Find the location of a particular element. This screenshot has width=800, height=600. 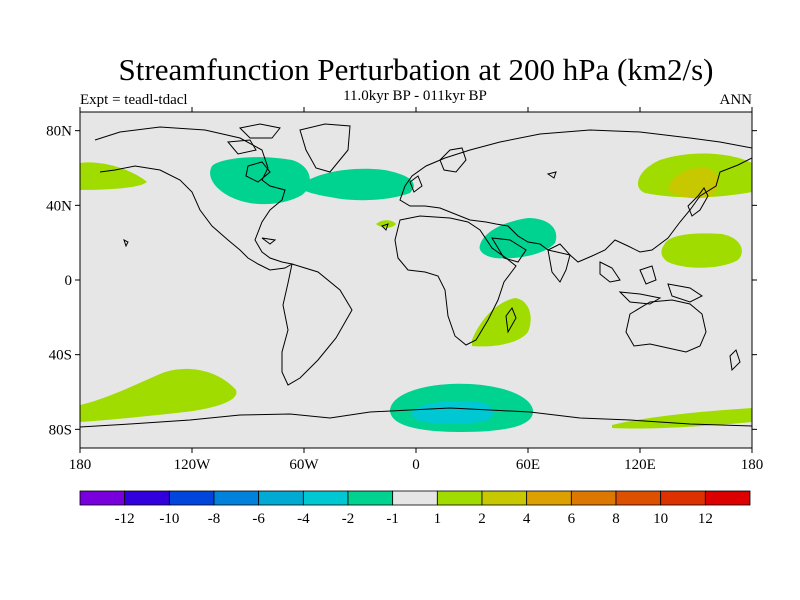

colorbar-label: 4 is located at coordinates (527, 519).